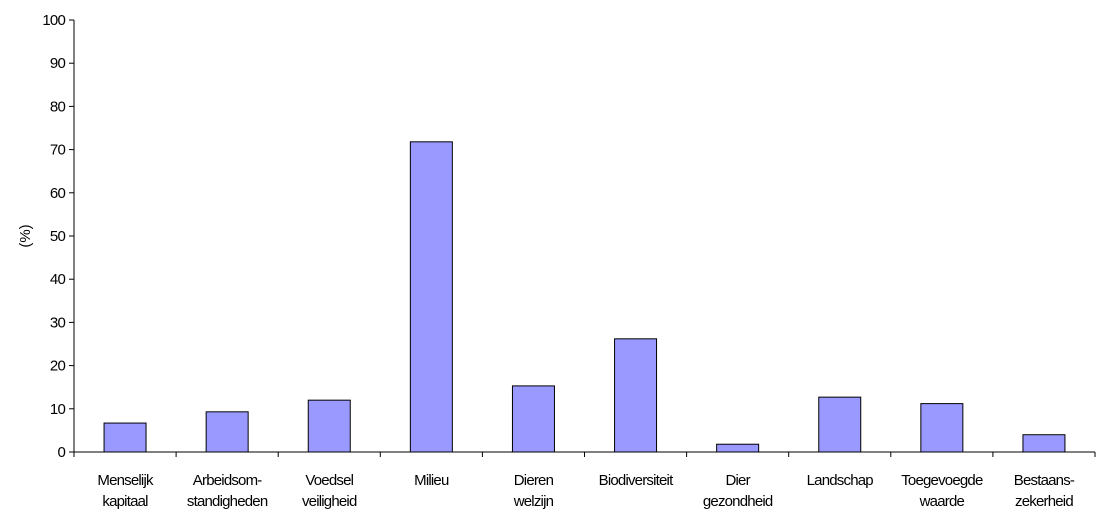 The width and height of the screenshot is (1109, 520). Describe the element at coordinates (125, 480) in the screenshot. I see `category-label: Menselijk` at that location.